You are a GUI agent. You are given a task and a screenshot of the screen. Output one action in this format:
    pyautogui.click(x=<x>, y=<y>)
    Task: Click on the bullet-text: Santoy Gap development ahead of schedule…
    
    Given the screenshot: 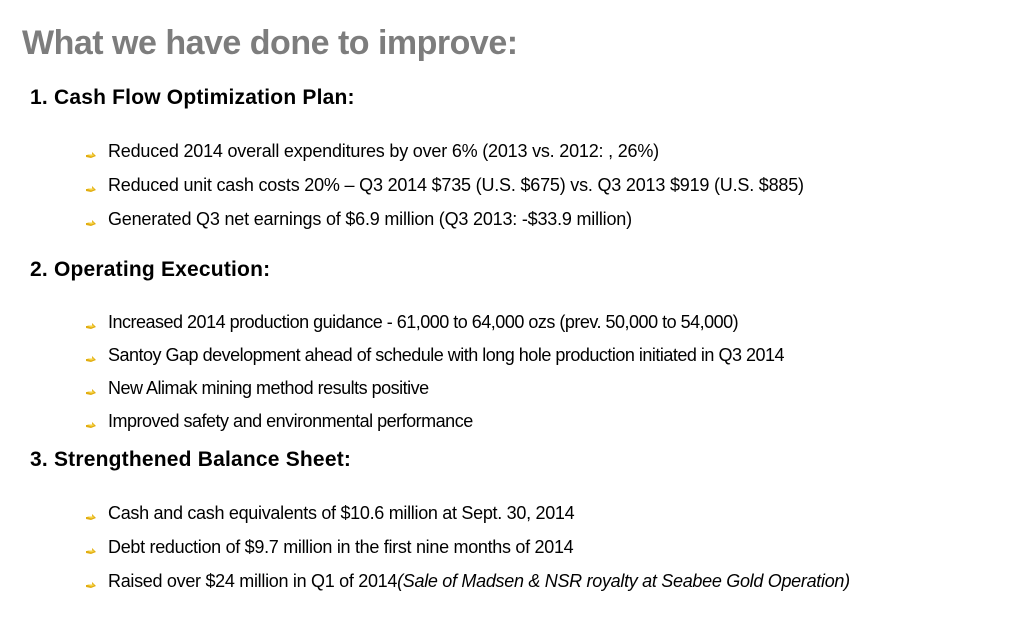 What is the action you would take?
    pyautogui.click(x=446, y=355)
    